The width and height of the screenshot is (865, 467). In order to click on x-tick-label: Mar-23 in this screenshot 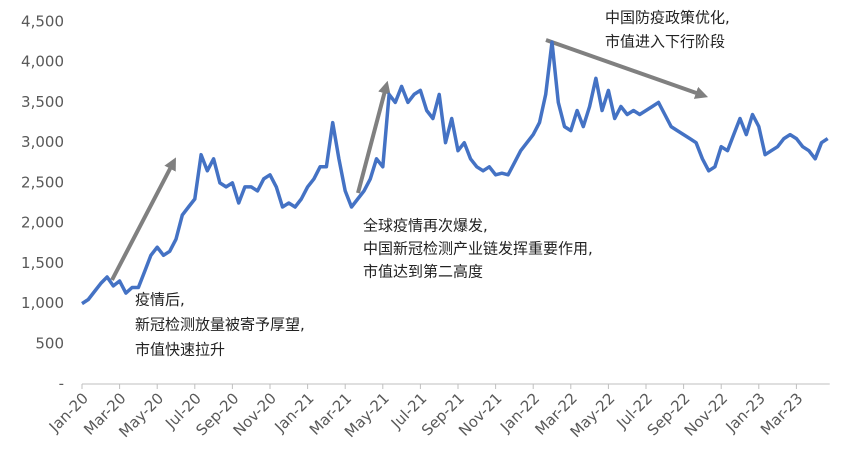, I will do `click(781, 413)`.